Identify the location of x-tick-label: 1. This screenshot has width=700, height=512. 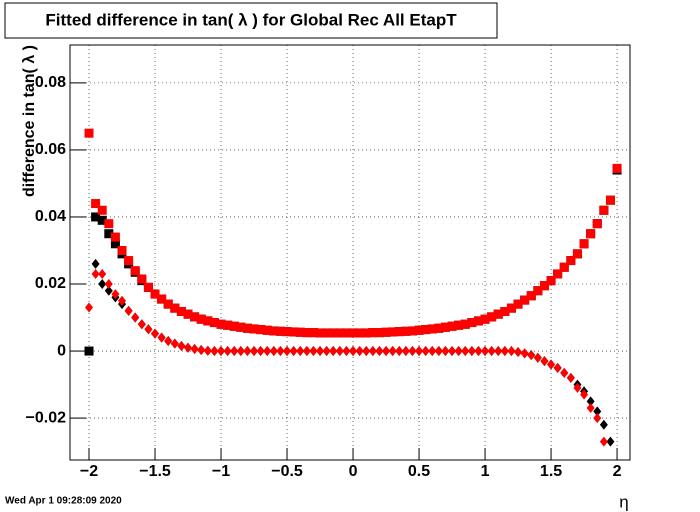
(485, 471).